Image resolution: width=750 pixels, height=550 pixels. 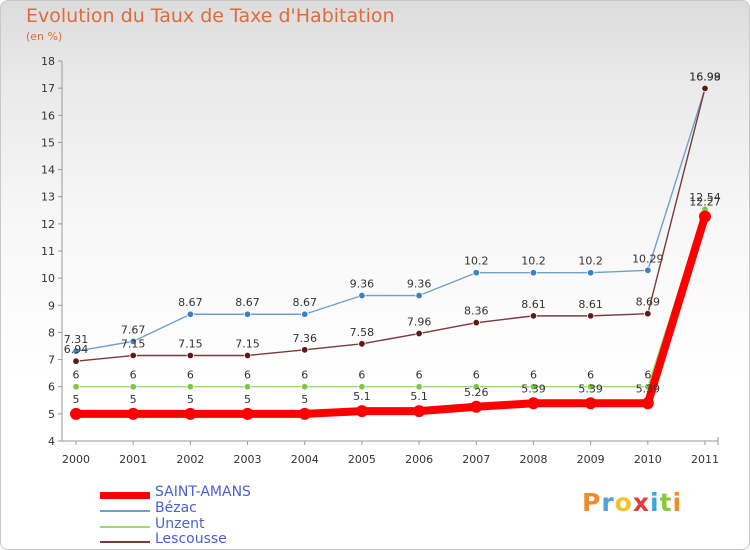 I want to click on data-label-lescousse: 7.96, so click(x=419, y=322).